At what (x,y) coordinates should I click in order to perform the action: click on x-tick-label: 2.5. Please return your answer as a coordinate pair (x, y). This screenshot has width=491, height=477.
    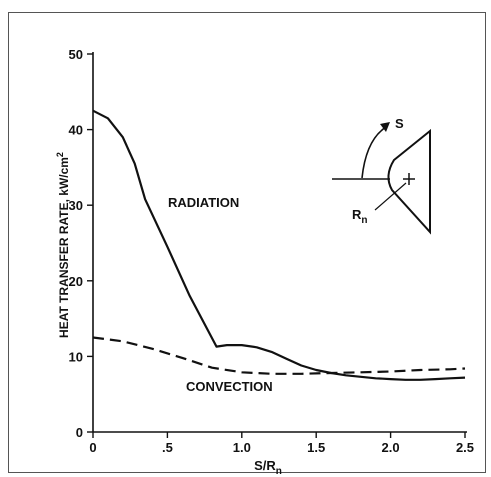
    Looking at the image, I should click on (465, 447).